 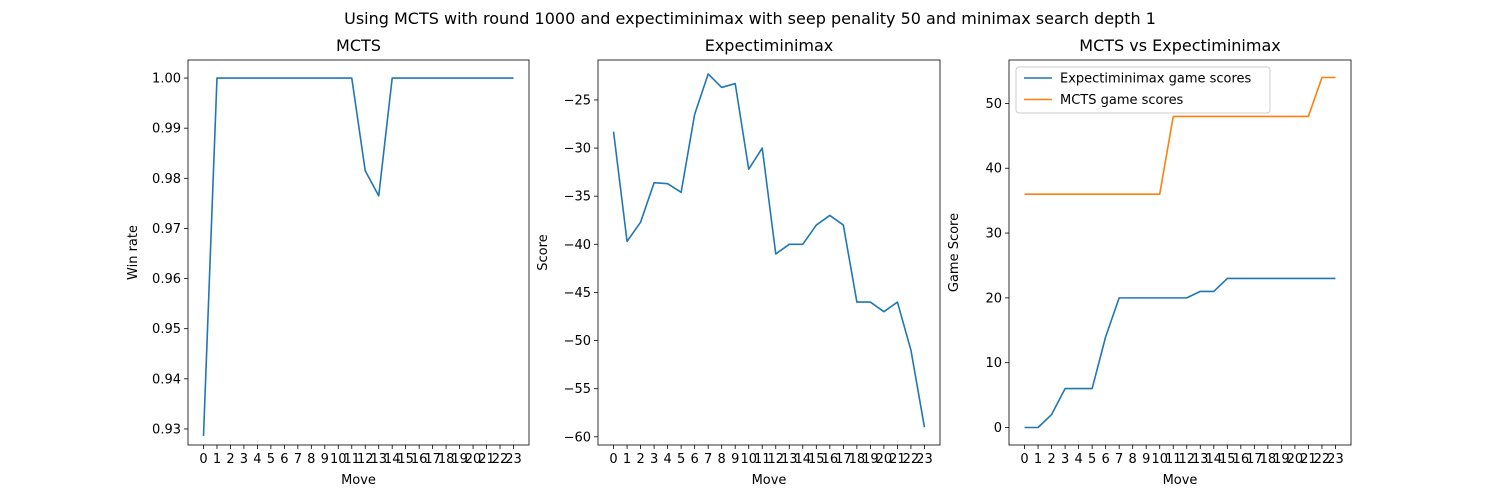 I want to click on y-tick-label: 50, so click(x=993, y=104).